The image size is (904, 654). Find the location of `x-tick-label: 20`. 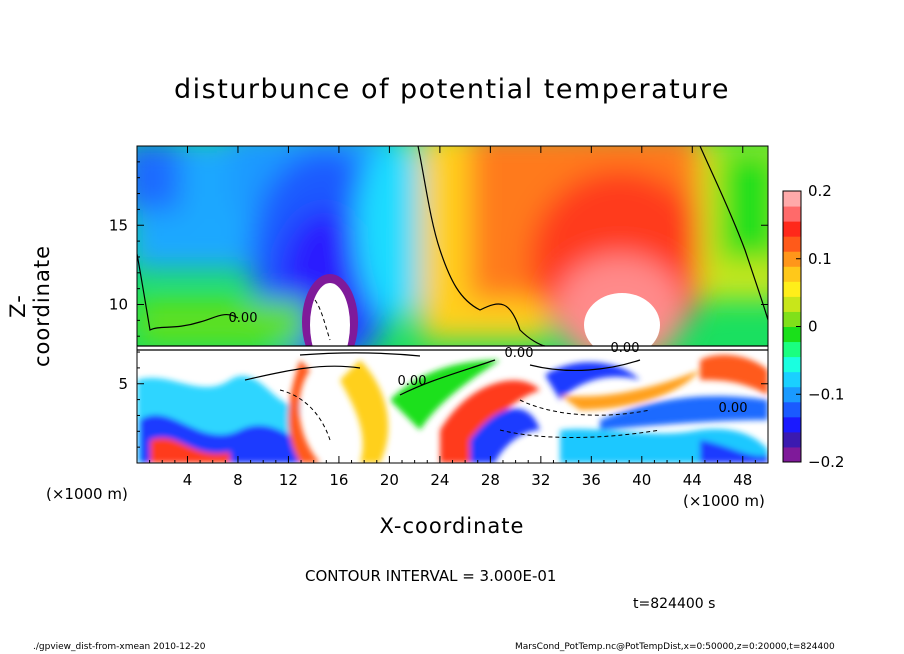

x-tick-label: 20 is located at coordinates (389, 480).